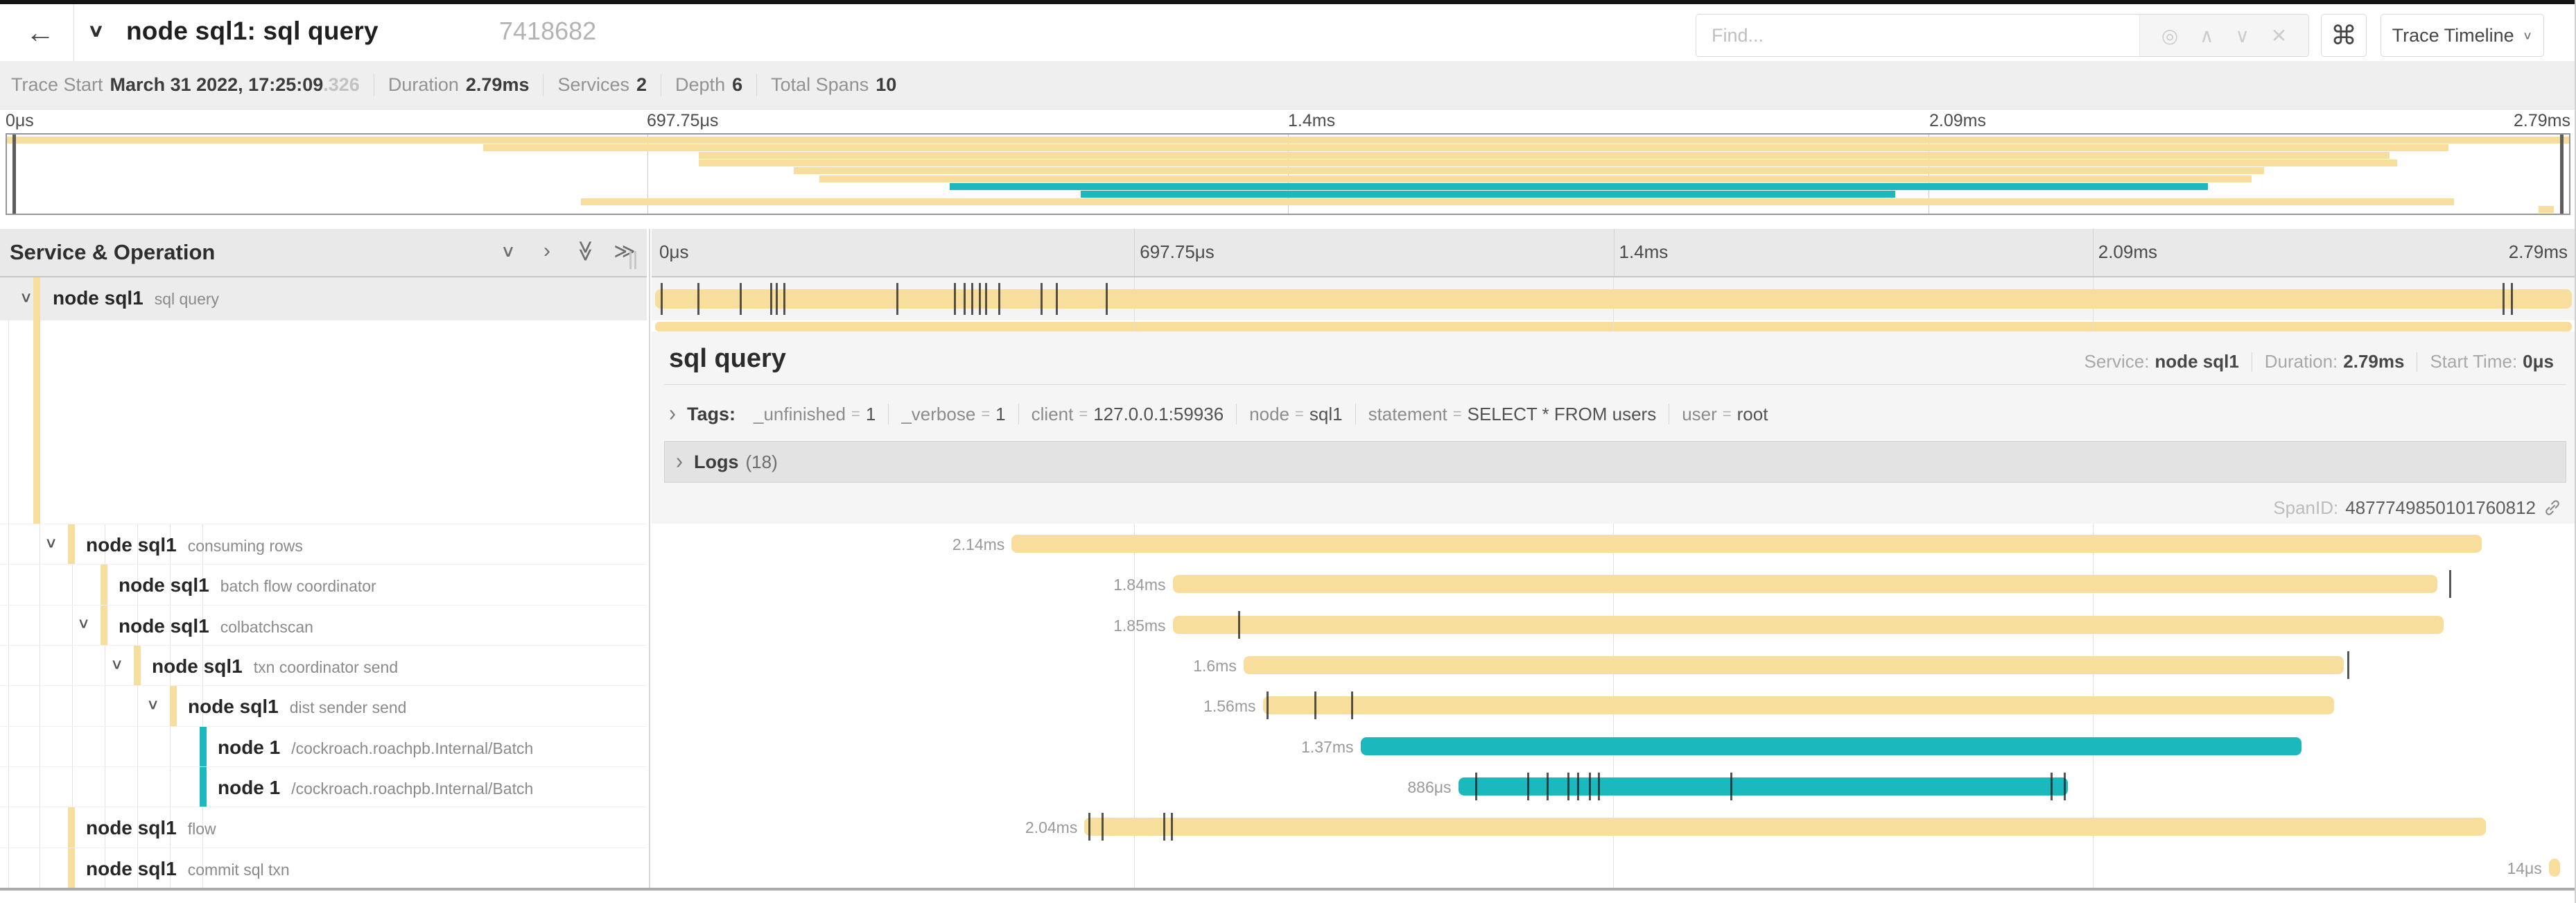 This screenshot has width=2576, height=903. I want to click on find-prev-icon: ∧, so click(2207, 35).